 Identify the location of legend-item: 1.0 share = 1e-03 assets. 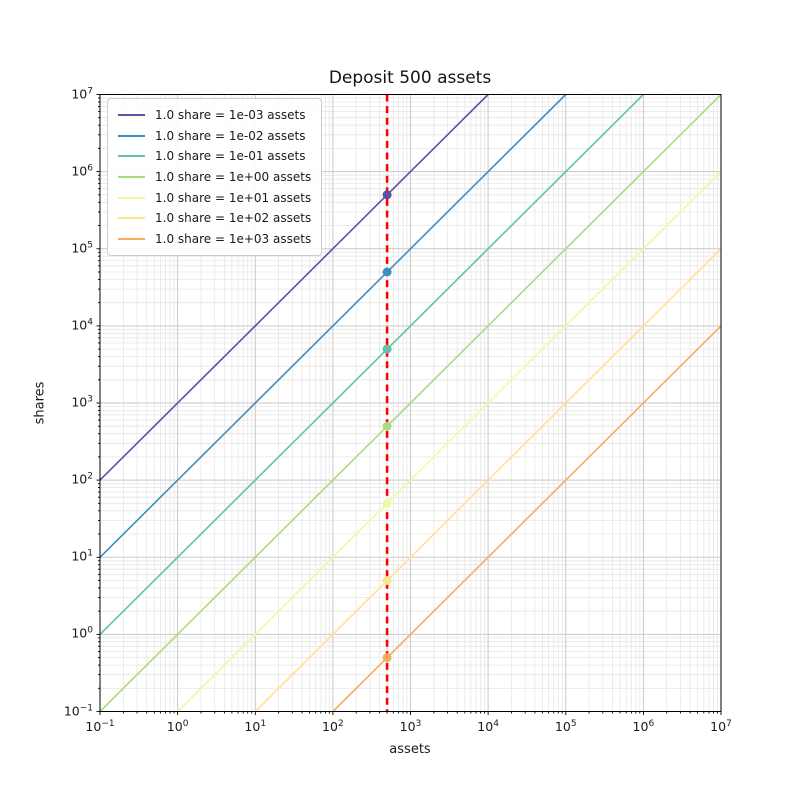
(213, 115).